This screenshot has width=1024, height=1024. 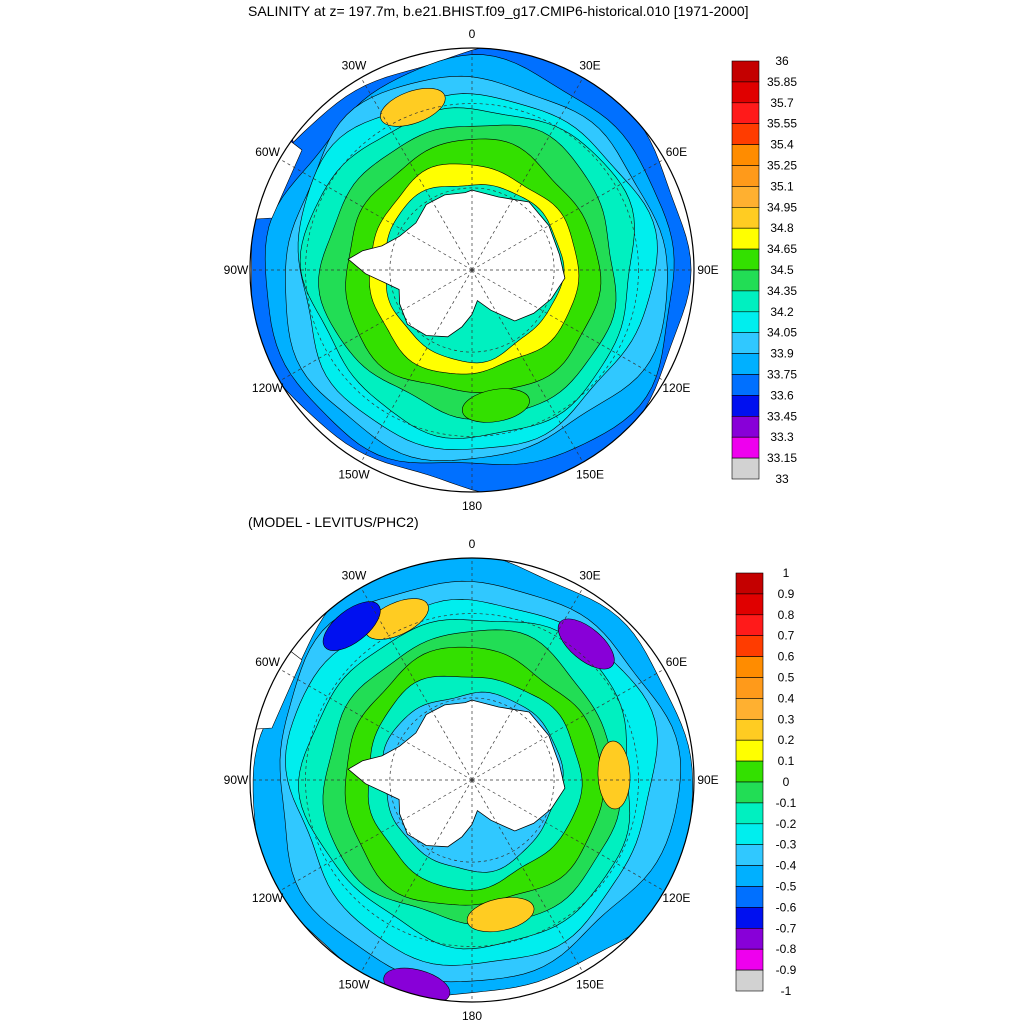 What do you see at coordinates (786, 761) in the screenshot?
I see `colorbar-tick-label: 0.1` at bounding box center [786, 761].